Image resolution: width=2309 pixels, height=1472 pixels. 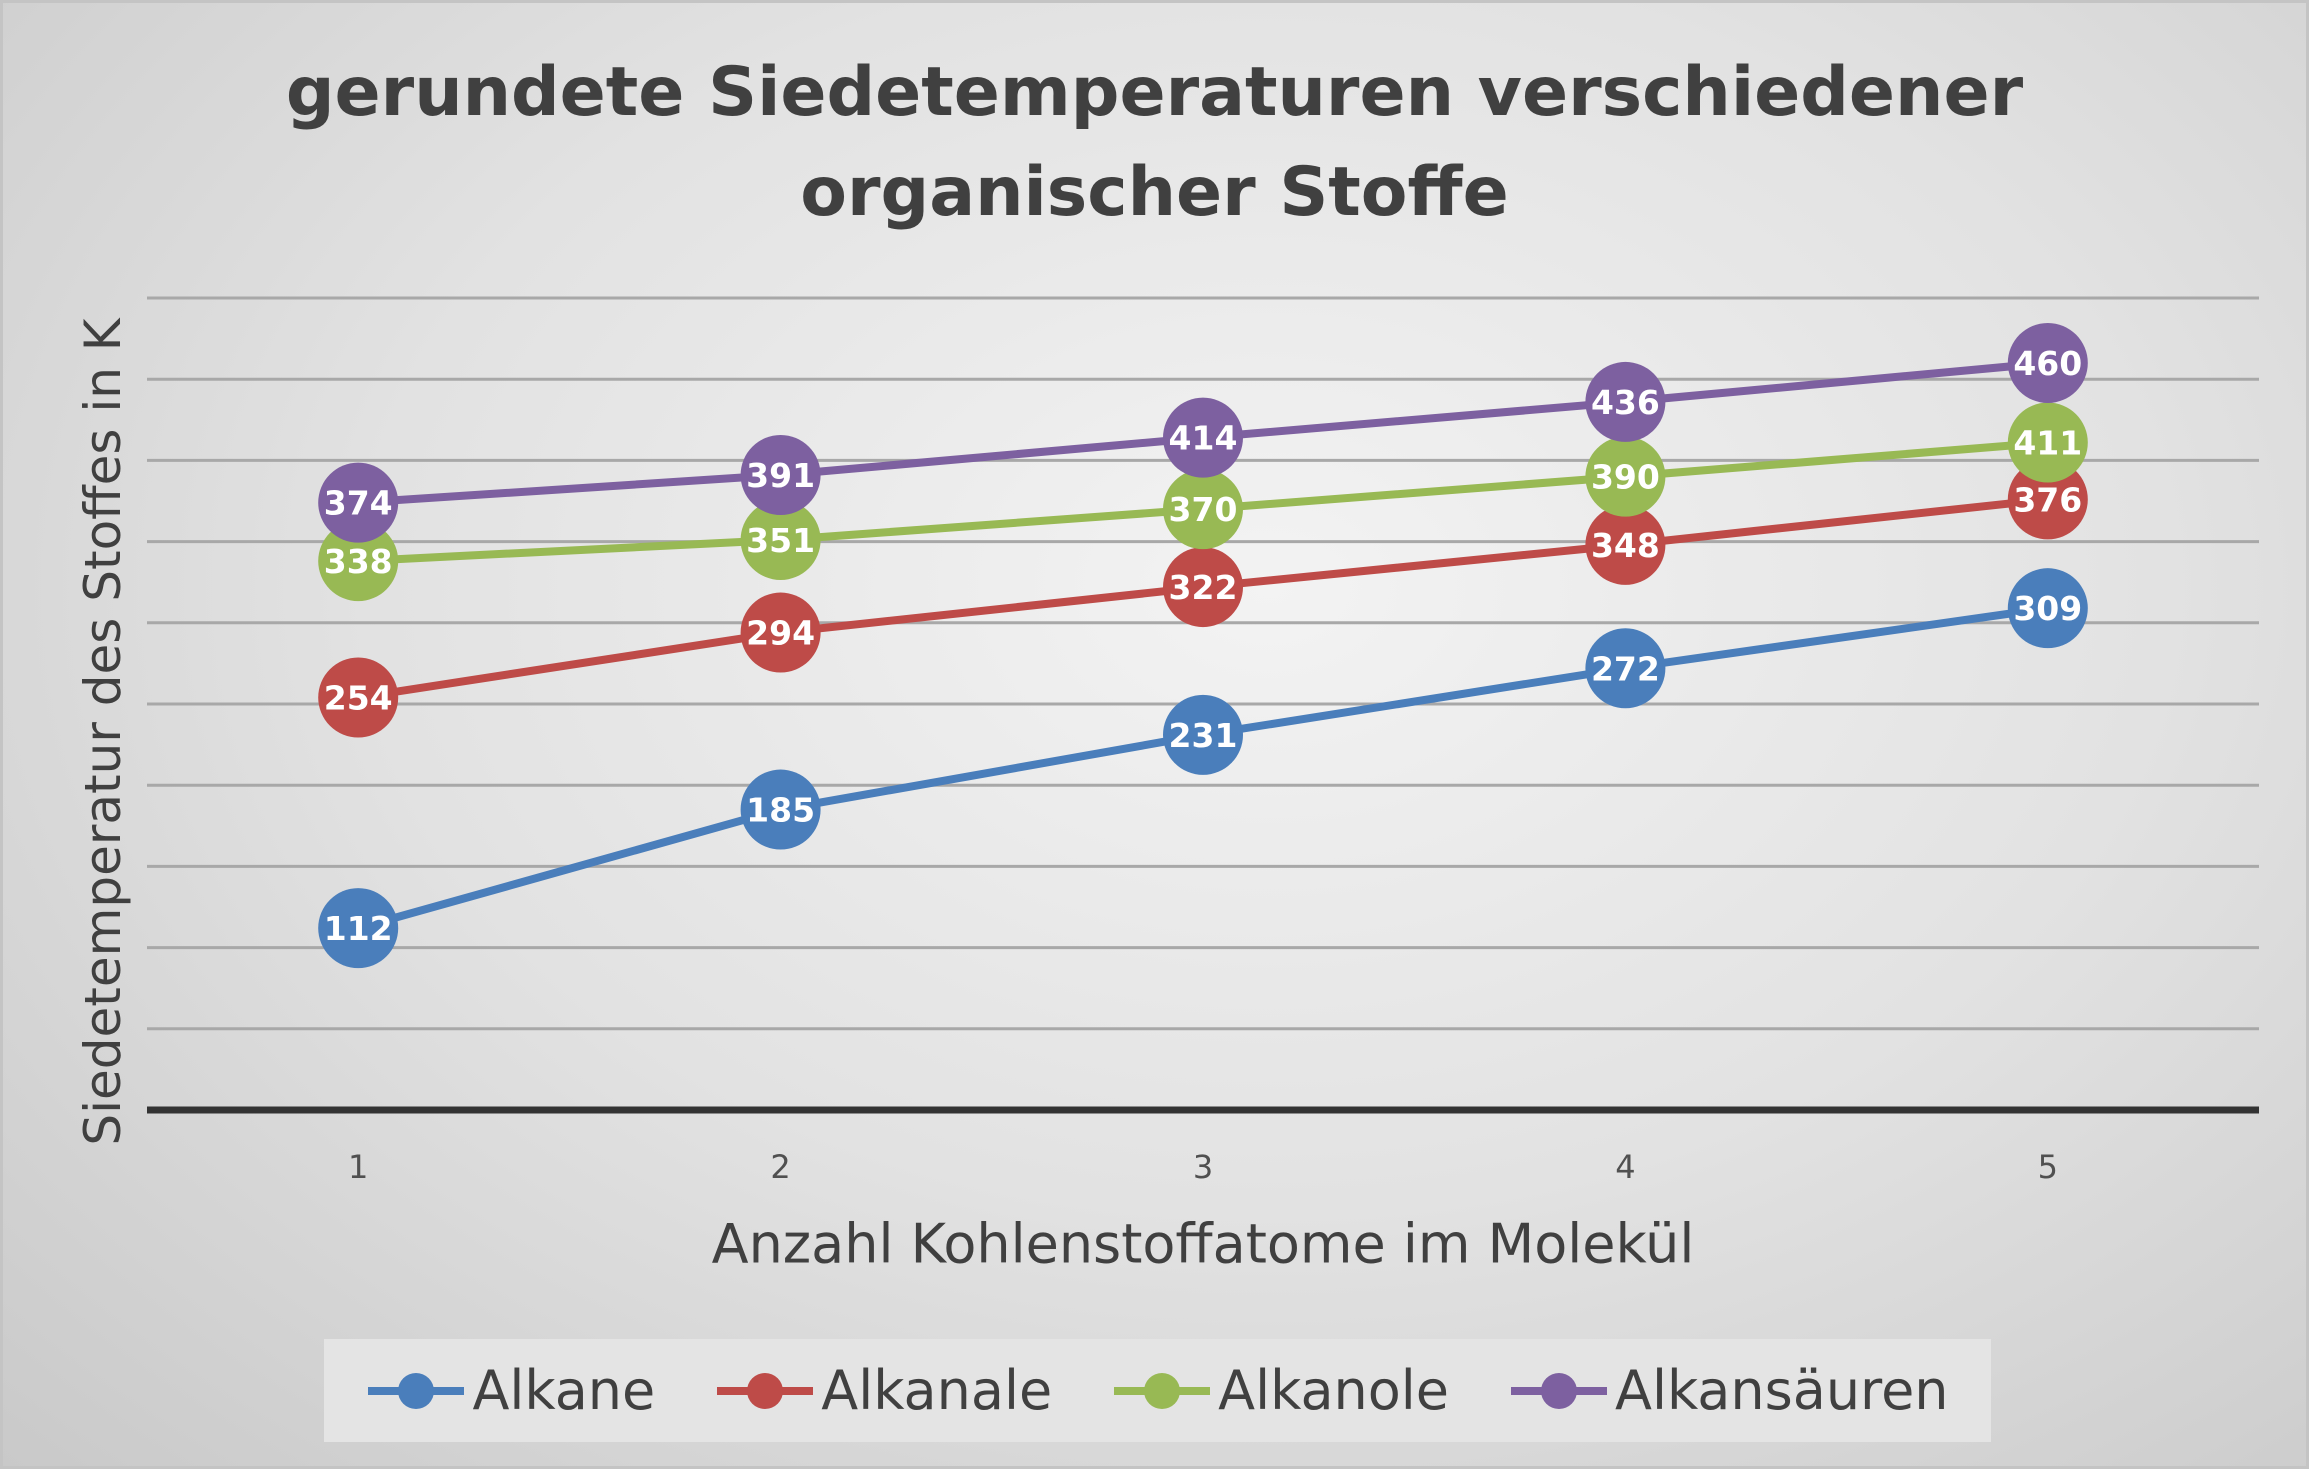 I want to click on y-axis-label: Siedetemperatur des Stoffes in K, so click(x=103, y=732).